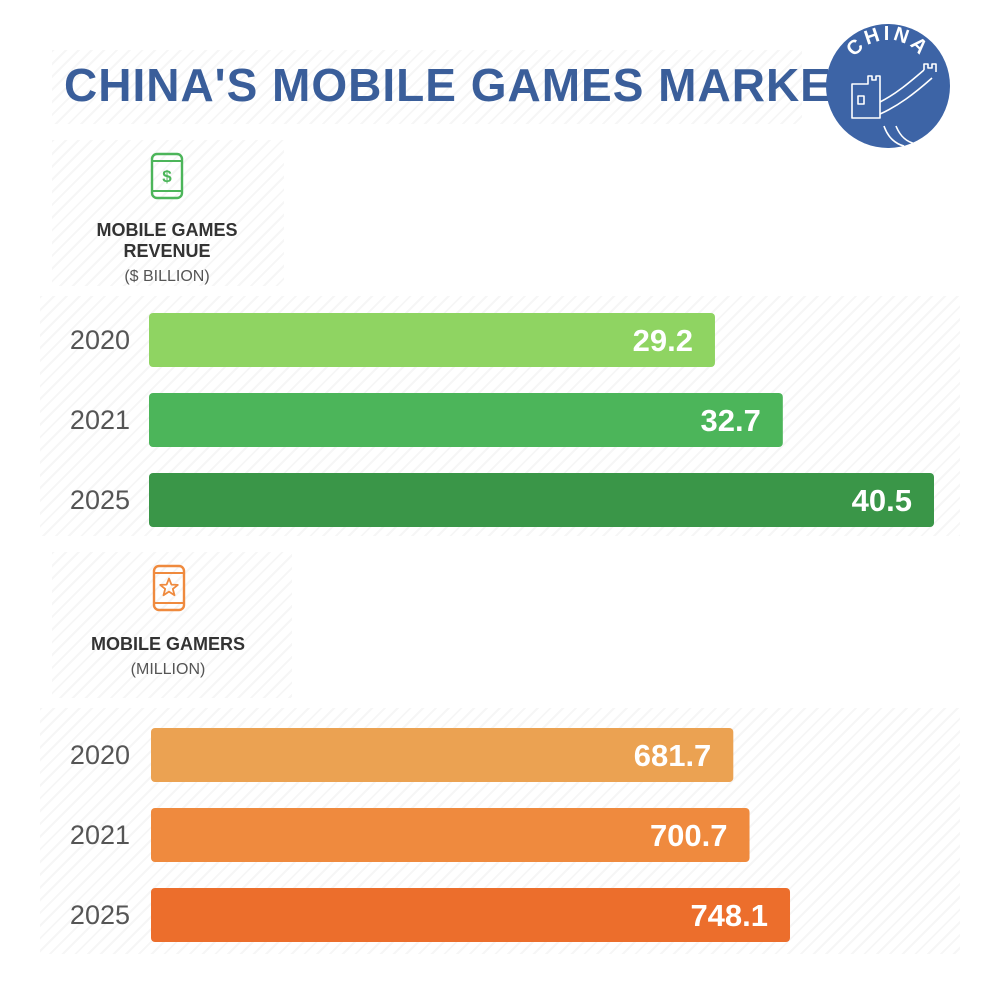  What do you see at coordinates (729, 915) in the screenshot?
I see `gamers-value-label: 748.1` at bounding box center [729, 915].